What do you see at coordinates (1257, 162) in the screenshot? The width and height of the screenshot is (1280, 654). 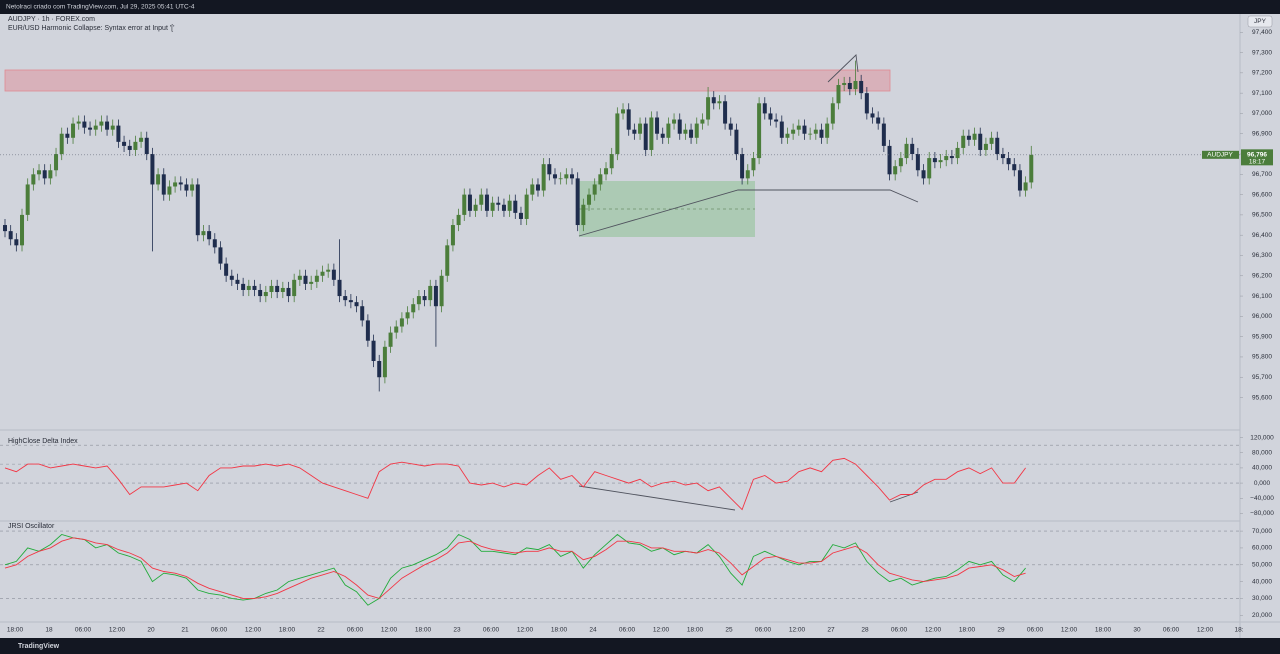 I see `countdown: 18:17` at bounding box center [1257, 162].